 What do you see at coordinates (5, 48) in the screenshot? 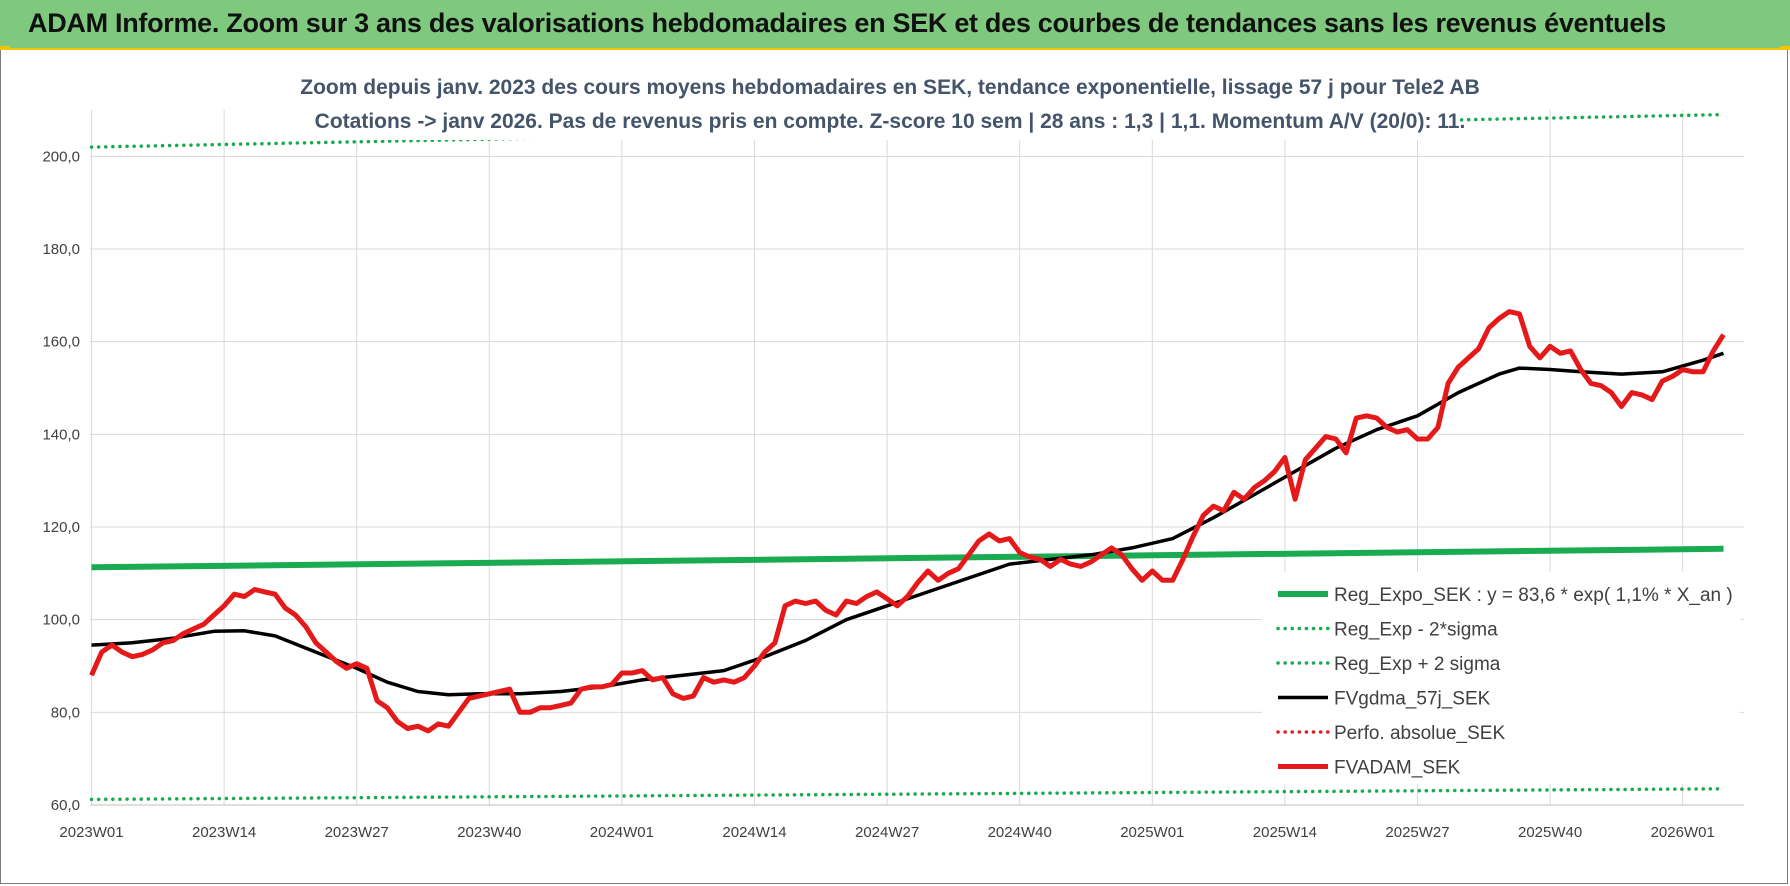
I see `corner-accent-left` at bounding box center [5, 48].